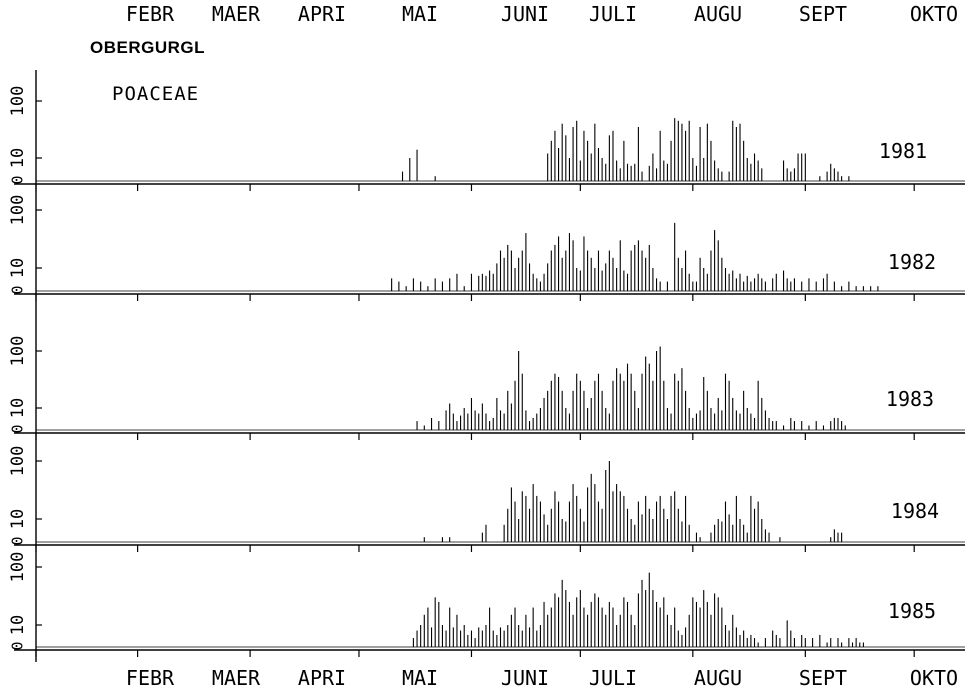 Image resolution: width=971 pixels, height=691 pixels. I want to click on year-label: 1981, so click(903, 151).